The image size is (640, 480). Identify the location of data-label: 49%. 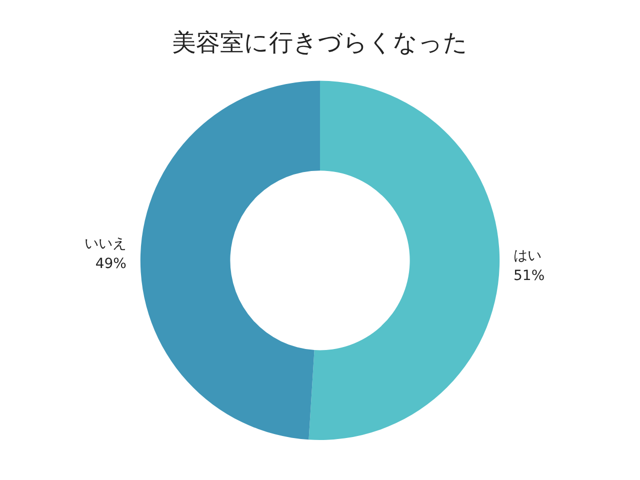
(110, 264).